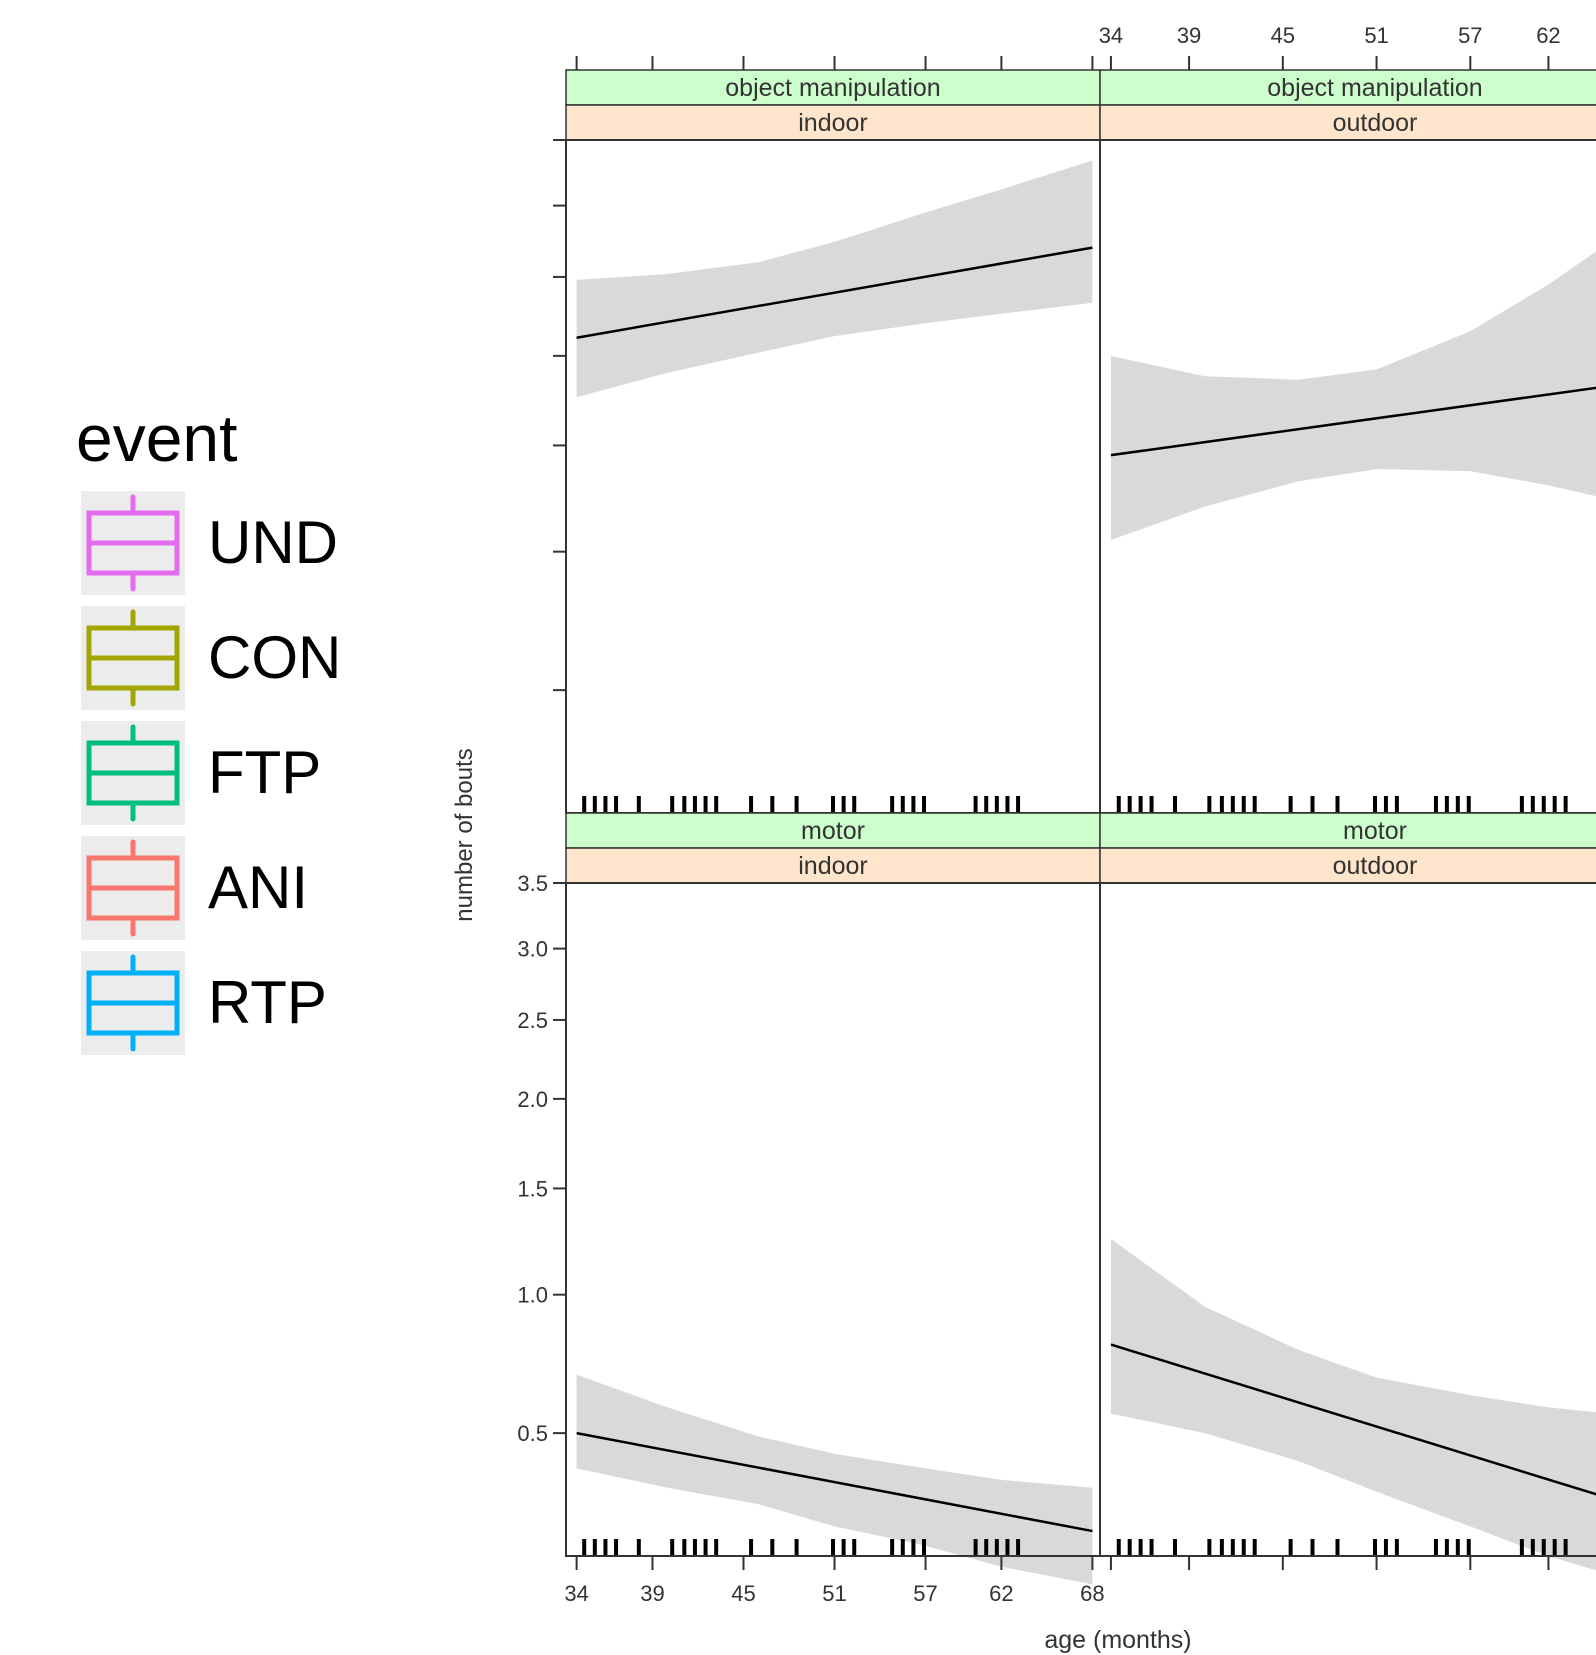 The height and width of the screenshot is (1655, 1596). I want to click on x-tick-label: 68, so click(1092, 1593).